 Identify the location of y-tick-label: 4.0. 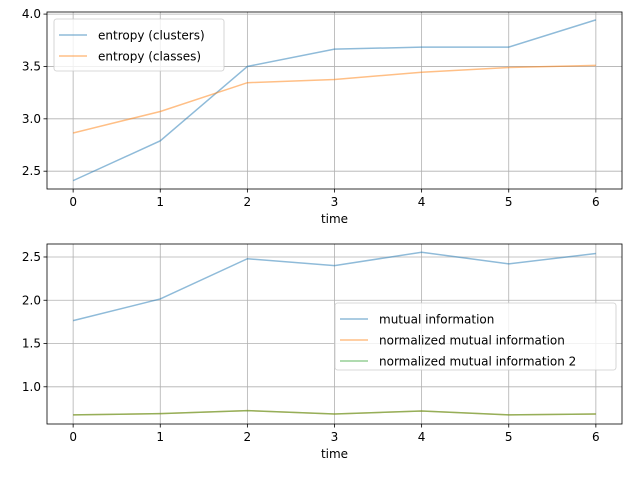
(31, 14).